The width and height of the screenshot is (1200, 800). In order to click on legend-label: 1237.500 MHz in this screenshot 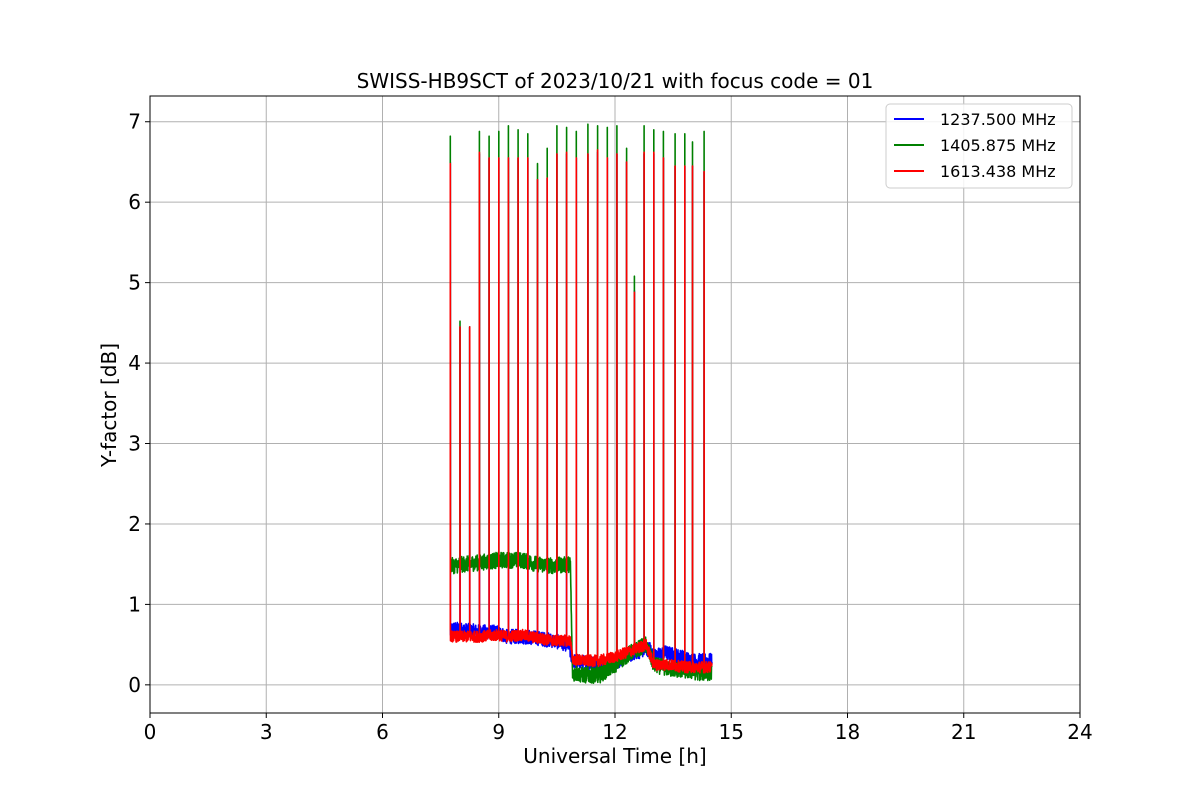, I will do `click(998, 119)`.